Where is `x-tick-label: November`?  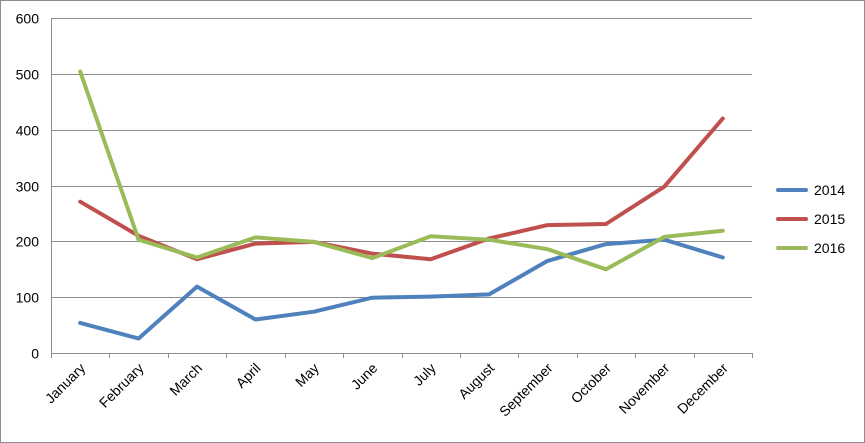
x-tick-label: November is located at coordinates (644, 388).